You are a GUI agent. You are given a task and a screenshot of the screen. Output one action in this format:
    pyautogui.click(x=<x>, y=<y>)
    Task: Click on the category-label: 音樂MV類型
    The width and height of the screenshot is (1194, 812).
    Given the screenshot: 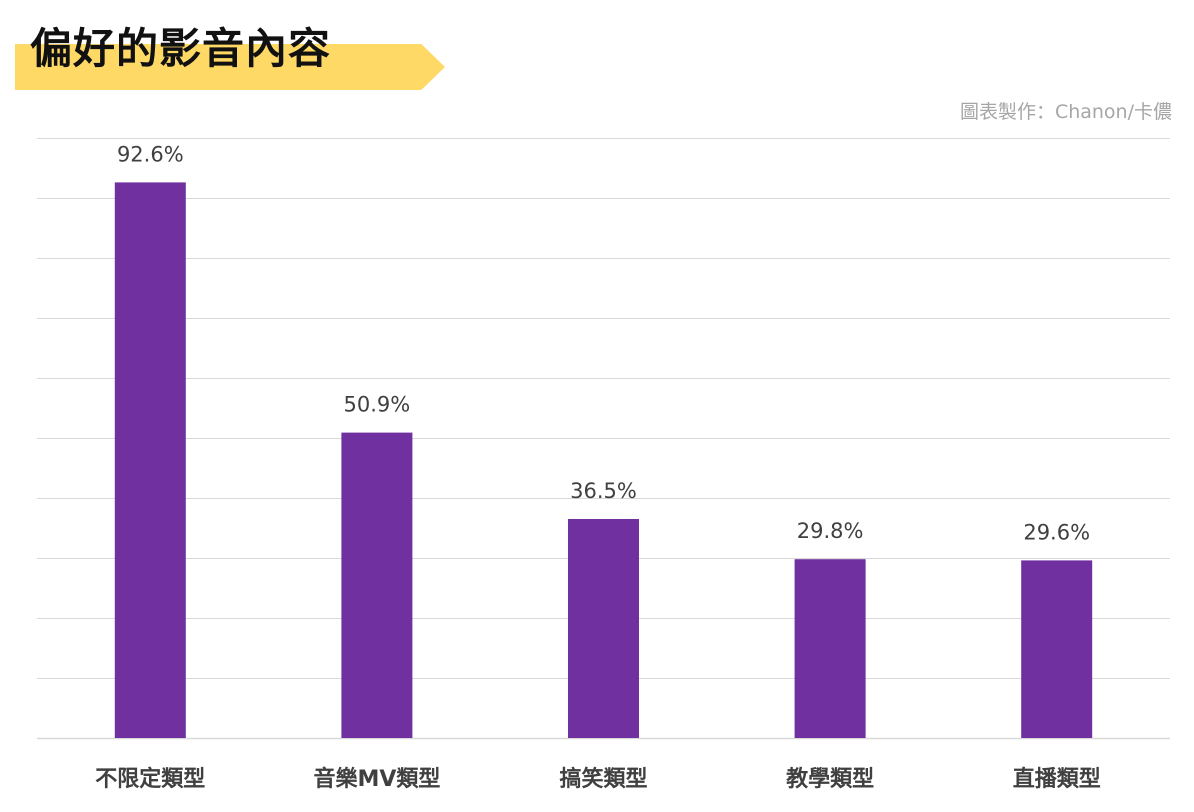 What is the action you would take?
    pyautogui.click(x=376, y=779)
    